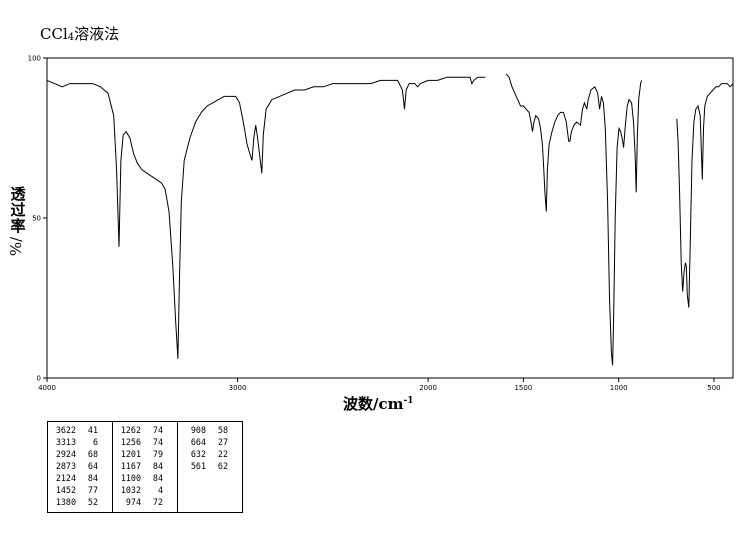  What do you see at coordinates (39, 379) in the screenshot?
I see `y-tick-label-0: 0` at bounding box center [39, 379].